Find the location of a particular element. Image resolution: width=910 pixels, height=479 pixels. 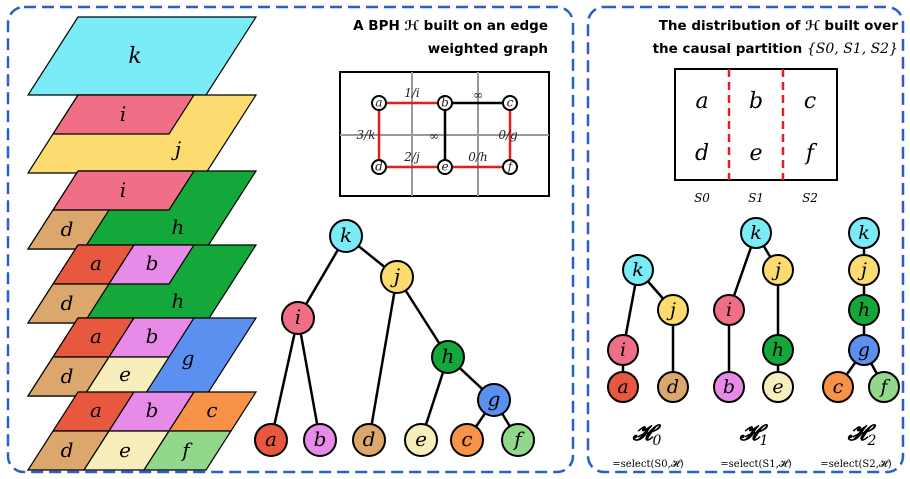

select-label: =select(S2,𝓗) is located at coordinates (855, 464).